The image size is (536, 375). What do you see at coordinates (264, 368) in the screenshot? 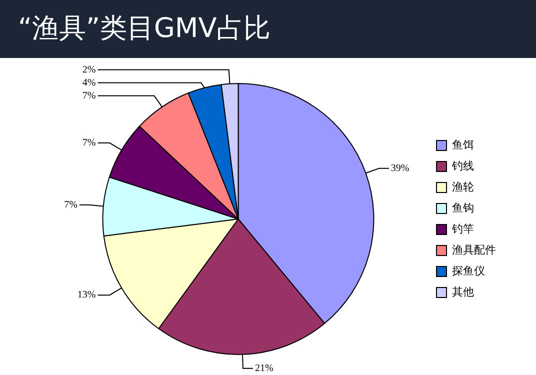
I see `data-label: 21%` at bounding box center [264, 368].